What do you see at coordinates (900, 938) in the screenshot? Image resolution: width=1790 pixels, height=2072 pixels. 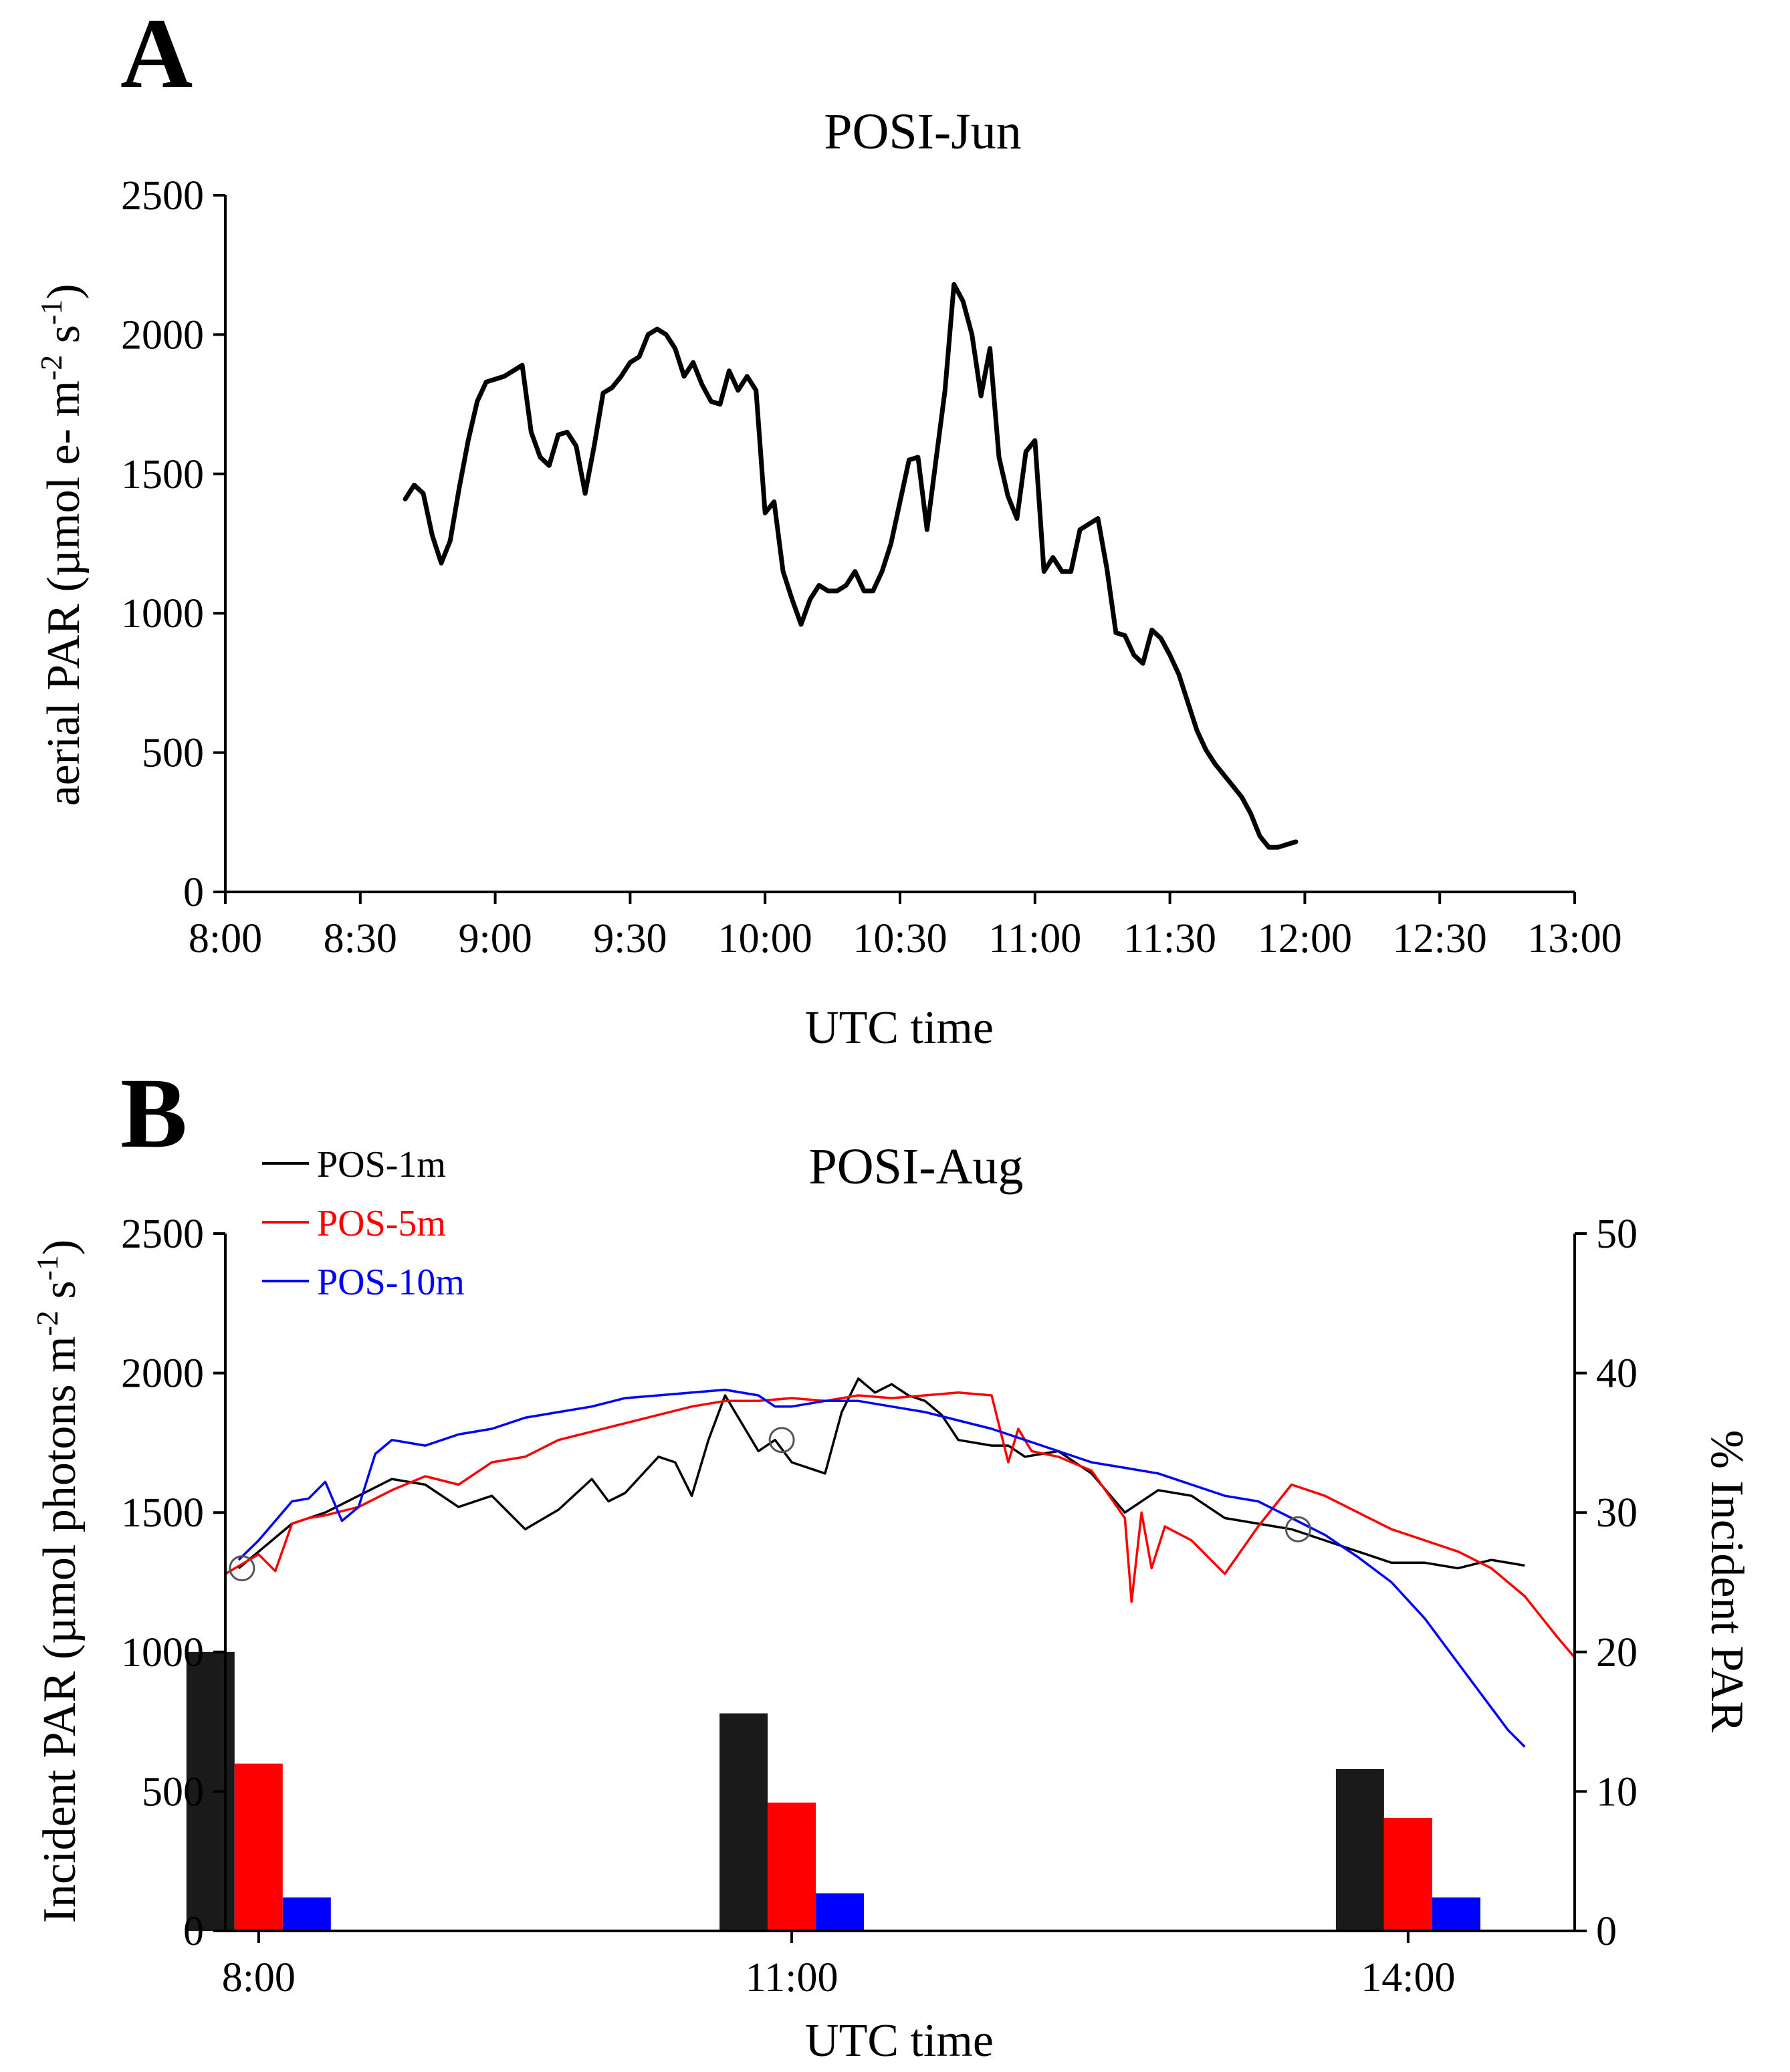 I see `panel-a-x-tick-label: 10:30` at bounding box center [900, 938].